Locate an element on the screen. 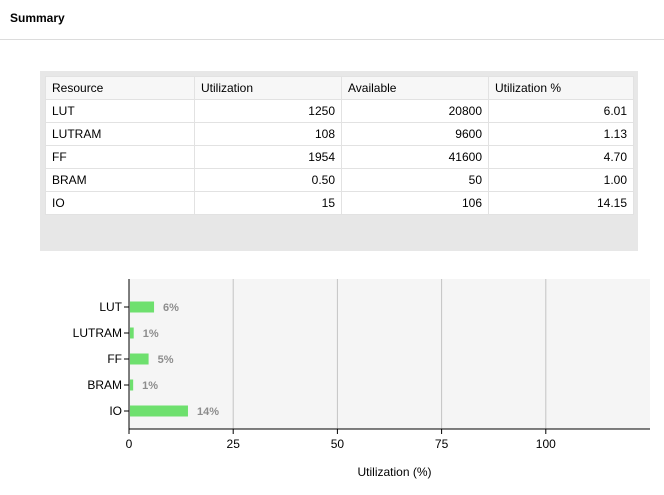 The height and width of the screenshot is (495, 664). cell-utilization: 108 is located at coordinates (268, 134).